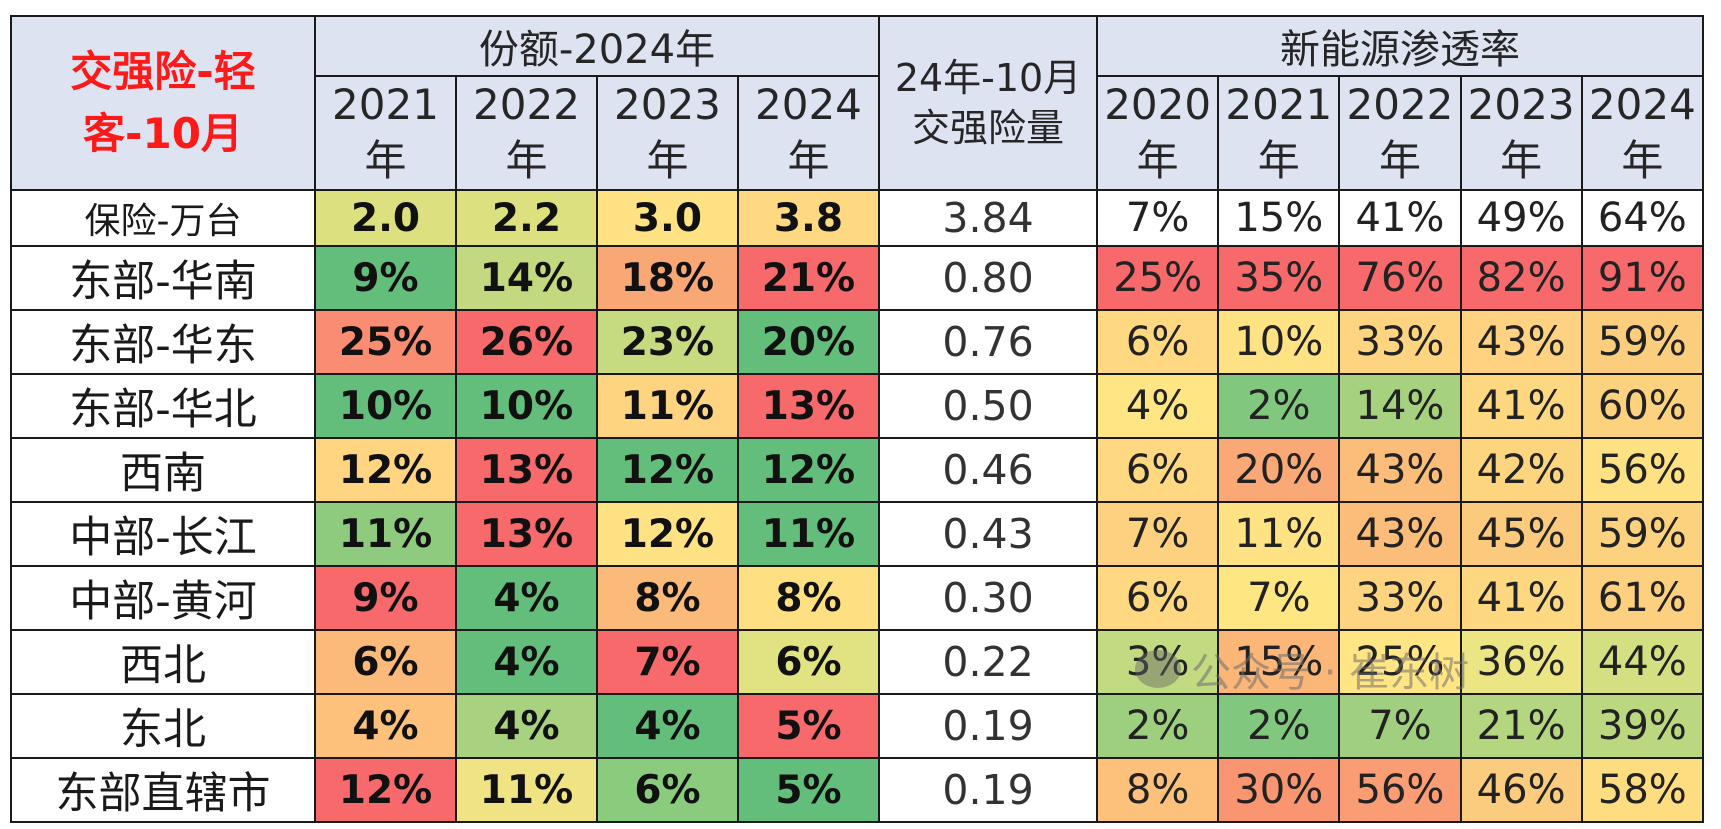 Image resolution: width=1721 pixels, height=829 pixels. Describe the element at coordinates (1642, 726) in the screenshot. I see `penetration-cell: 39%` at that location.